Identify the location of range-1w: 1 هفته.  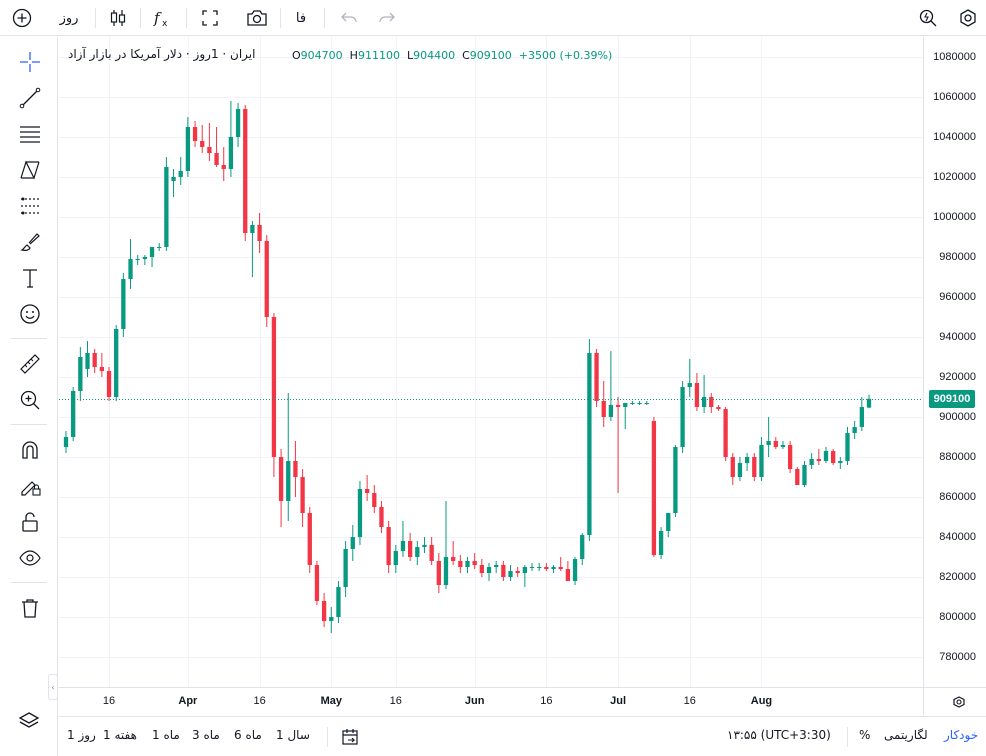
(120, 735).